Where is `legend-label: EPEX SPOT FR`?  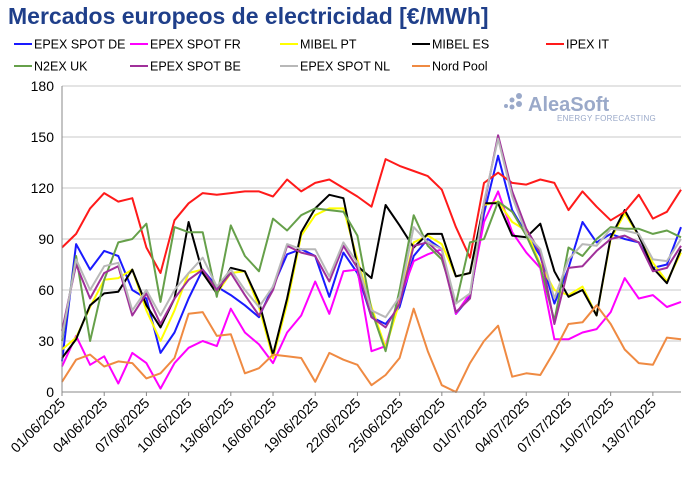
legend-label: EPEX SPOT FR is located at coordinates (195, 45).